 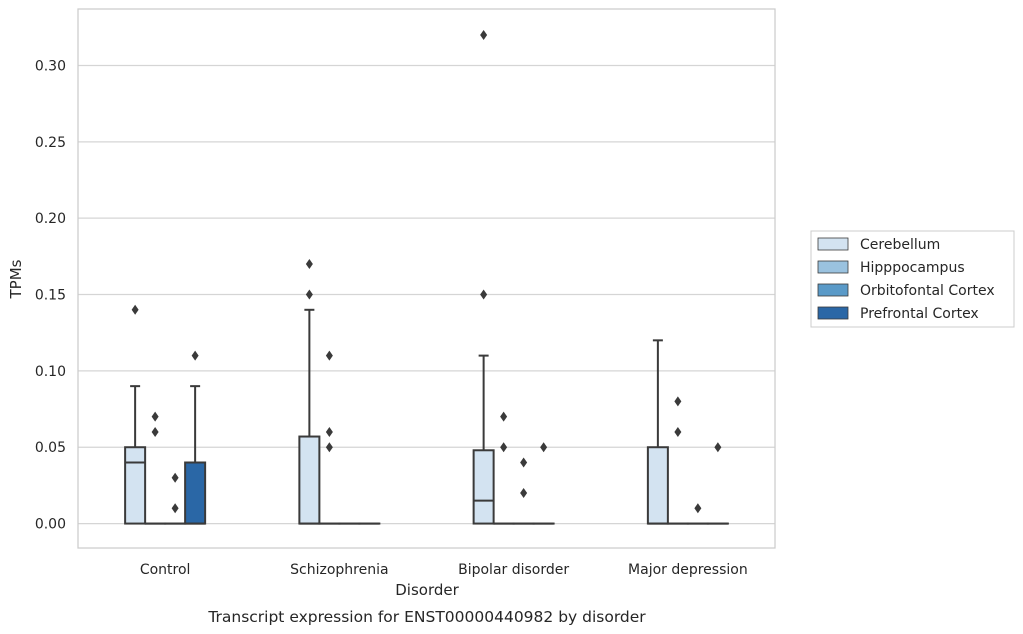 What do you see at coordinates (50, 66) in the screenshot?
I see `y-tick-label: 0.30` at bounding box center [50, 66].